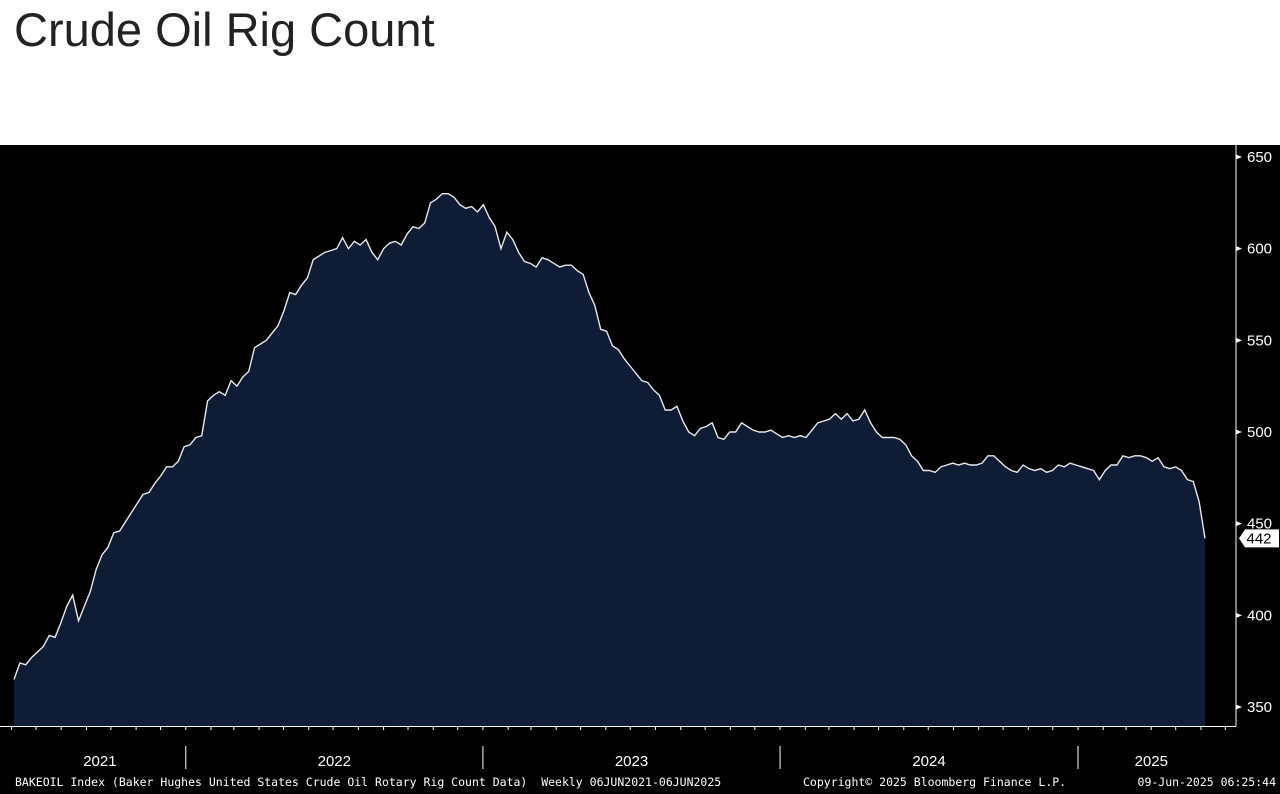 Image resolution: width=1280 pixels, height=794 pixels. I want to click on x-tick-label: 2025, so click(1151, 761).